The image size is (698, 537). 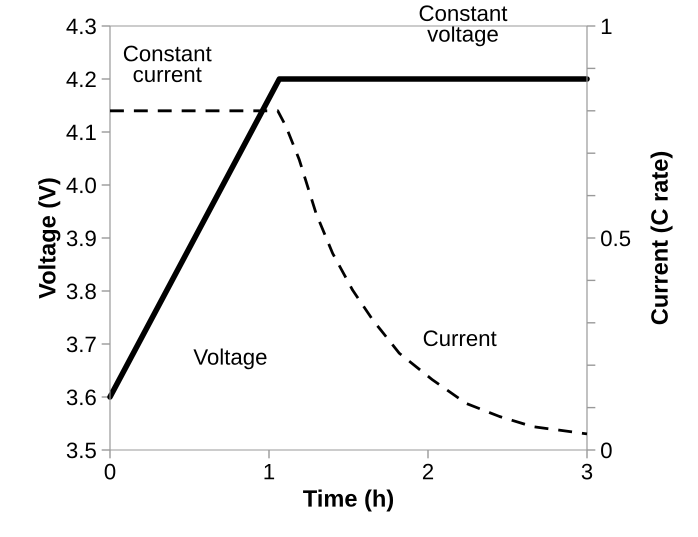 I want to click on y-tick-label: 4.3, so click(x=81, y=26).